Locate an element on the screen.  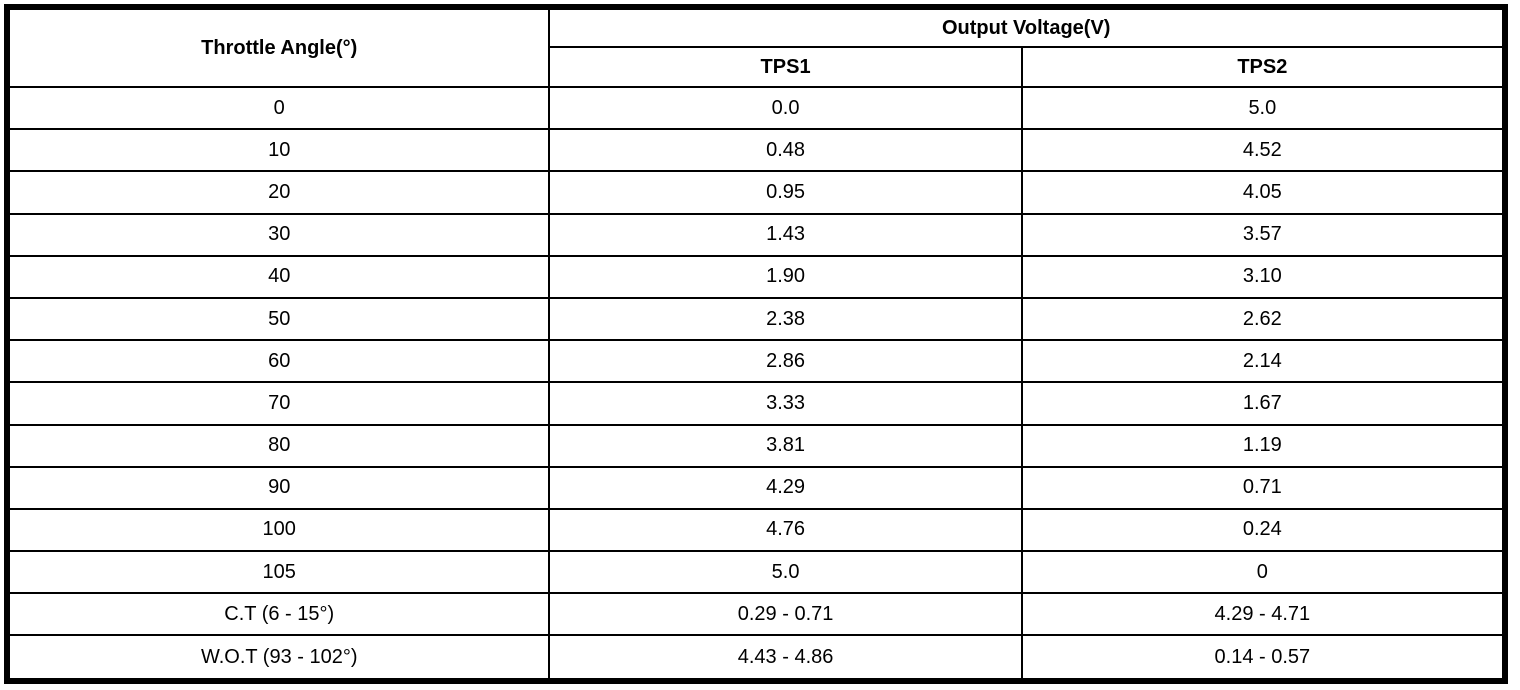
table-row: 40 1.90 3.10 is located at coordinates (756, 276).